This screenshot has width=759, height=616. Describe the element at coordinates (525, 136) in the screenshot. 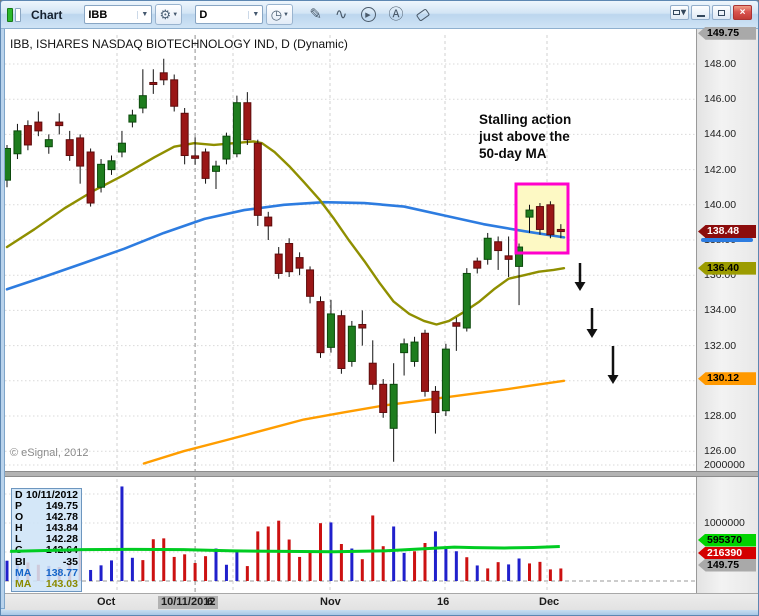

I see `annotation-text: Stalling action just above the 50-day MA` at that location.